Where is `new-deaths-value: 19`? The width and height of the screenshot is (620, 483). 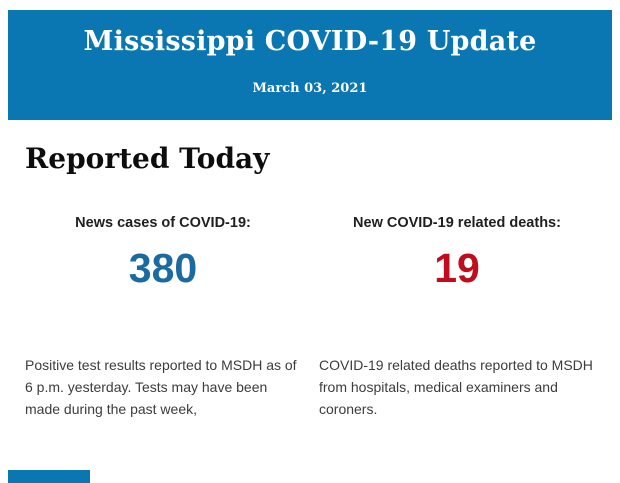
new-deaths-value: 19 is located at coordinates (457, 268).